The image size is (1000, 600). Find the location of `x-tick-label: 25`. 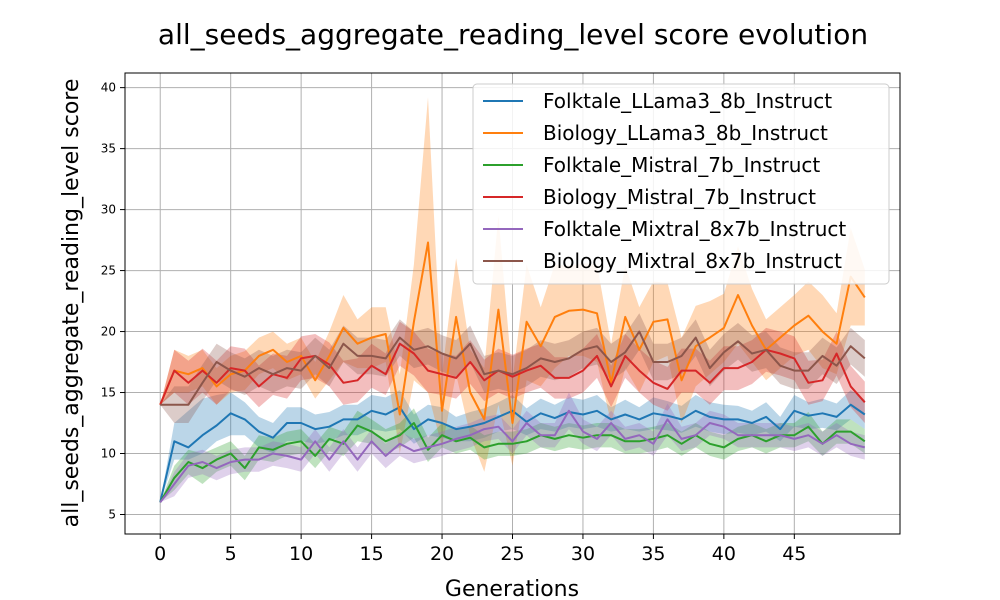

x-tick-label: 25 is located at coordinates (512, 554).